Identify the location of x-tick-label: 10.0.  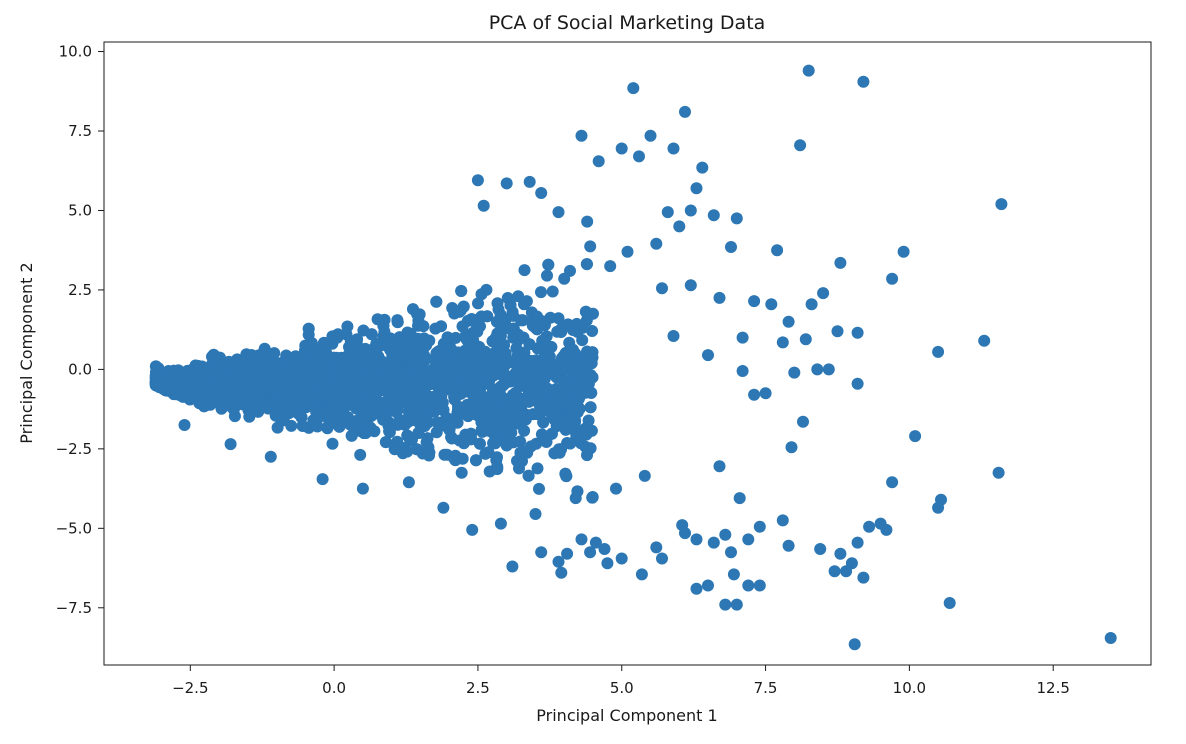
(909, 688).